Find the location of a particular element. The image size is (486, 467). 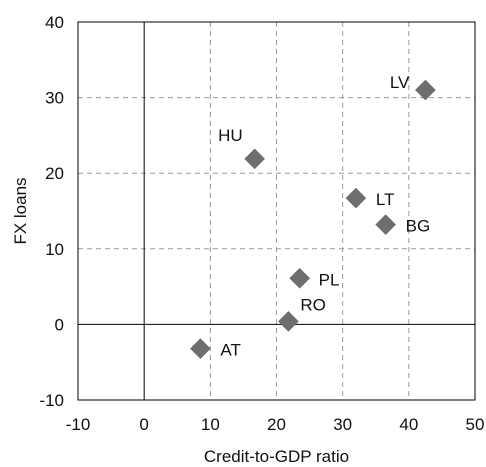

data-point-marker-ro is located at coordinates (288, 321).